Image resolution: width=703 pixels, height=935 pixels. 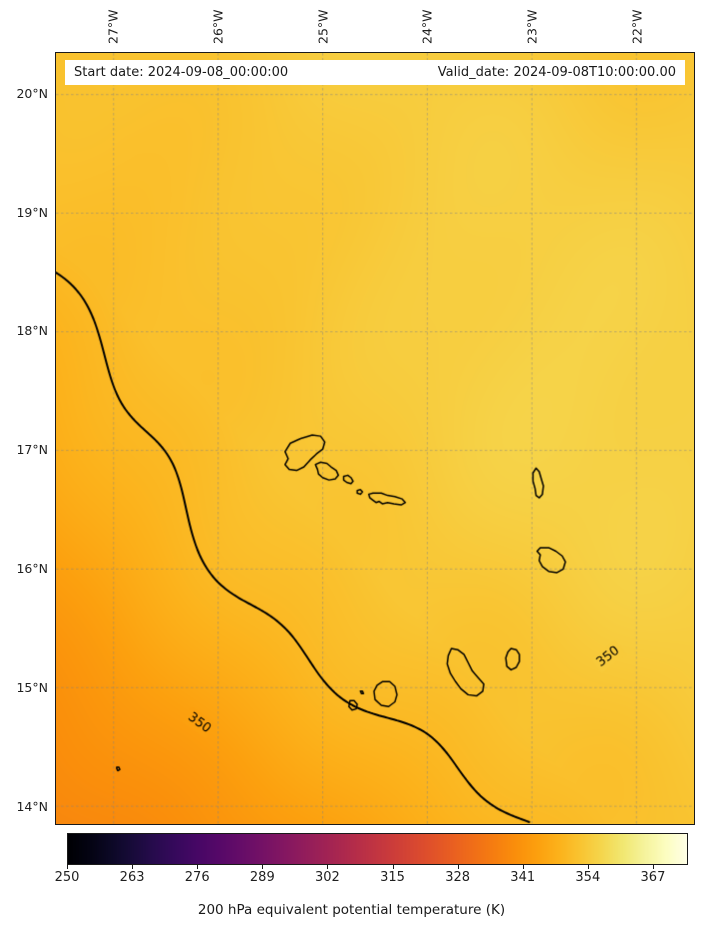 What do you see at coordinates (32, 331) in the screenshot?
I see `lat-tick-18N: 18°N` at bounding box center [32, 331].